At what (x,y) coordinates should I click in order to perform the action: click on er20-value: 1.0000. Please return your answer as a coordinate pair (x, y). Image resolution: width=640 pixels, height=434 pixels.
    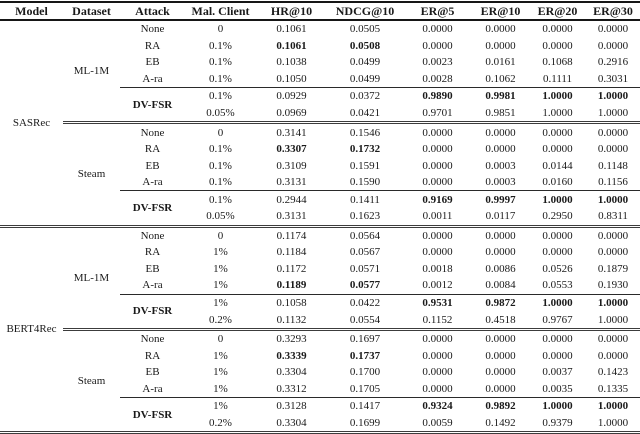
    Looking at the image, I should click on (557, 113).